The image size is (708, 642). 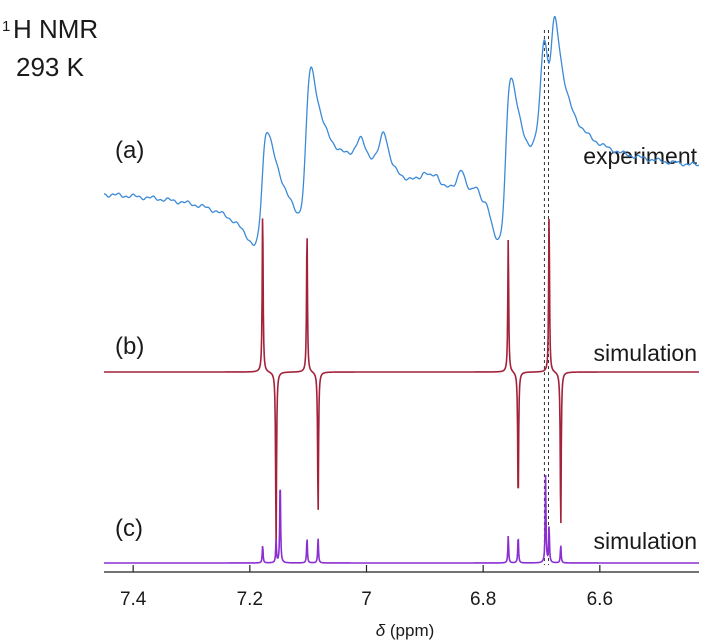 I want to click on x-tick-label: 6.6, so click(x=600, y=599).